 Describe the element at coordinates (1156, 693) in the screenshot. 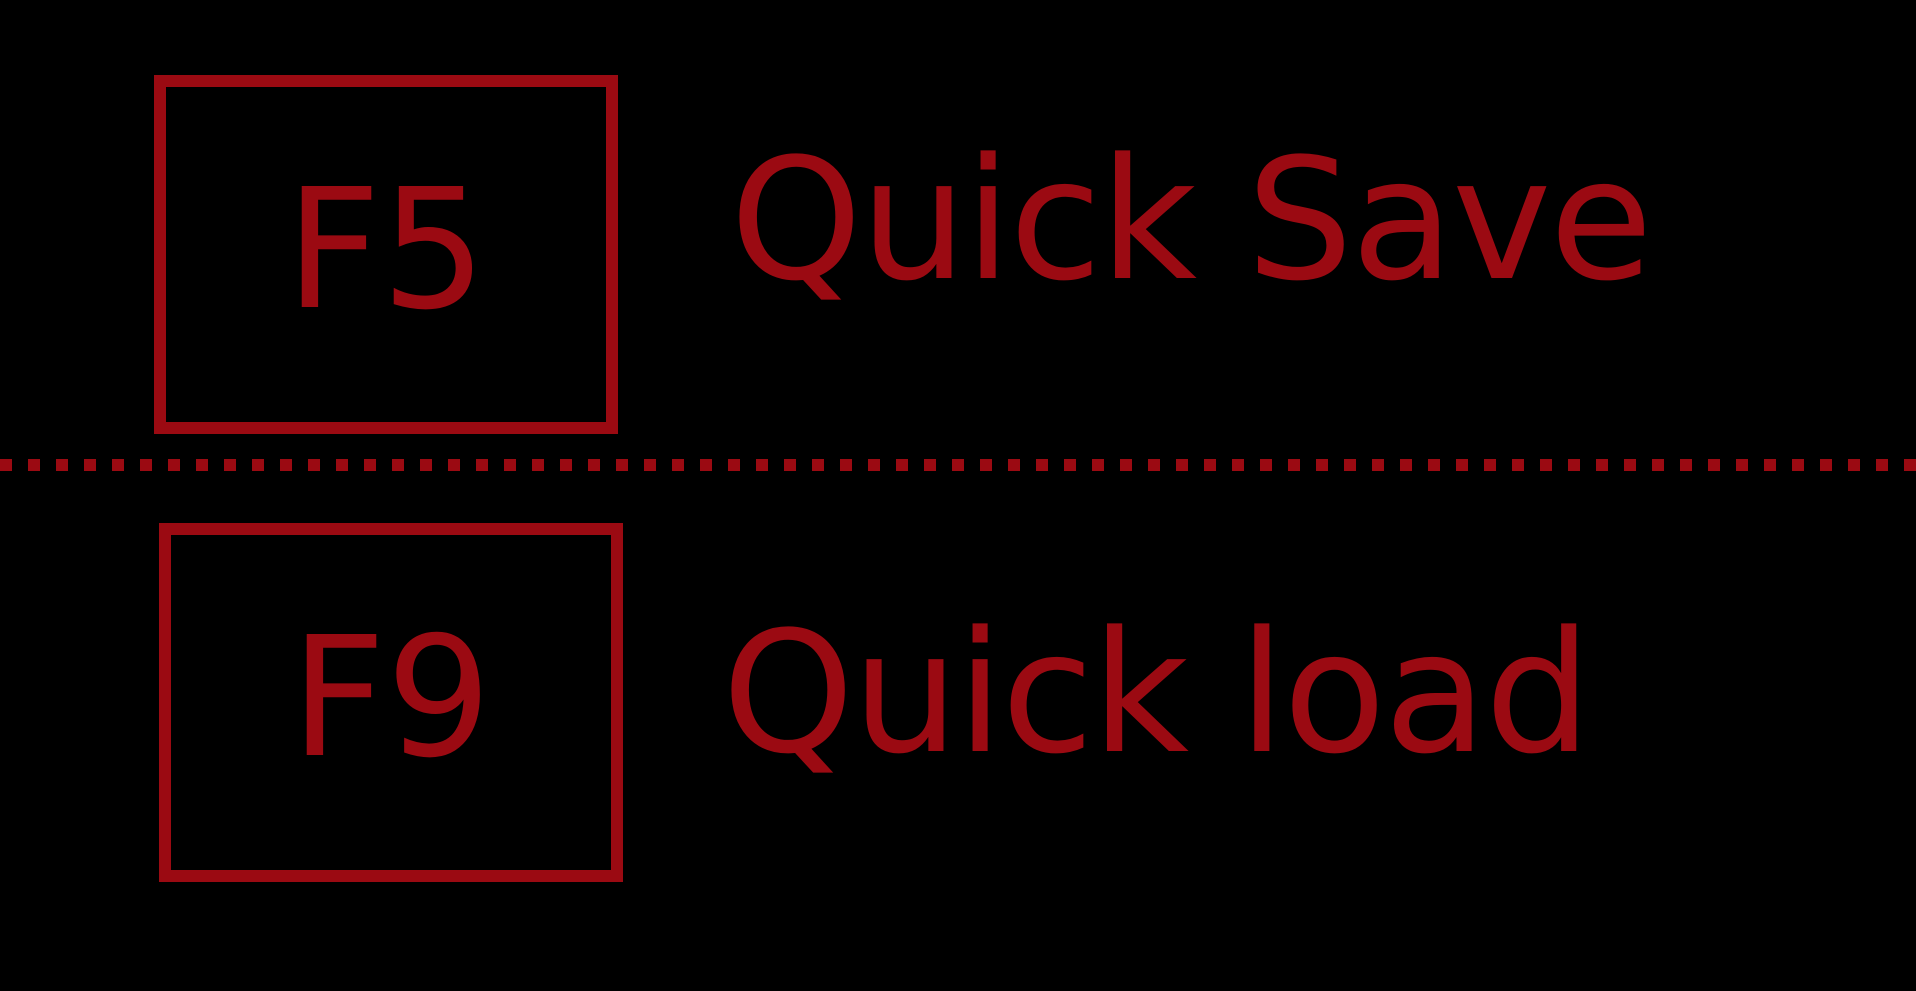

I see `quick-load-label: Quick load` at that location.